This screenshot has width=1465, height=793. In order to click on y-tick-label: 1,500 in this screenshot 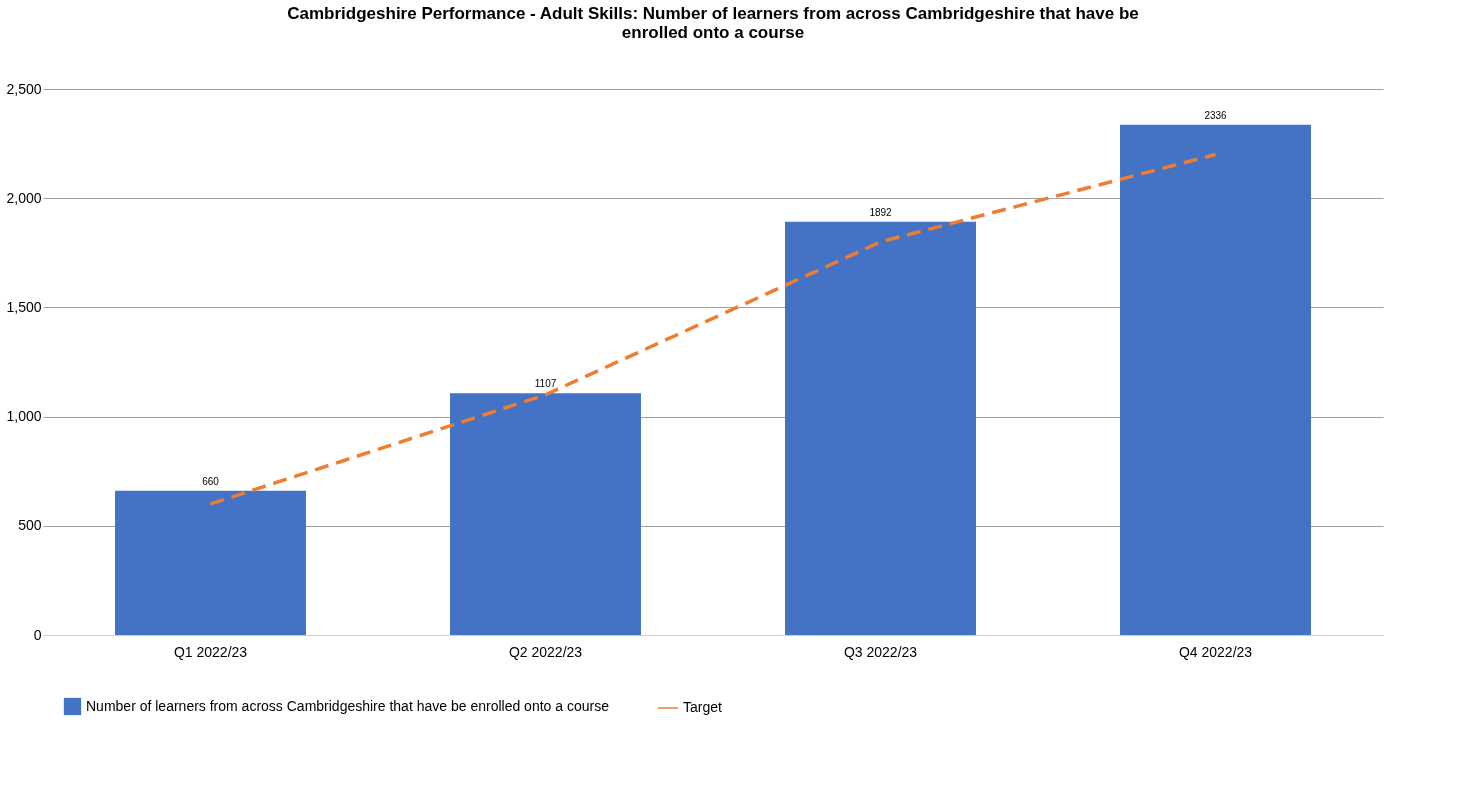, I will do `click(24, 306)`.